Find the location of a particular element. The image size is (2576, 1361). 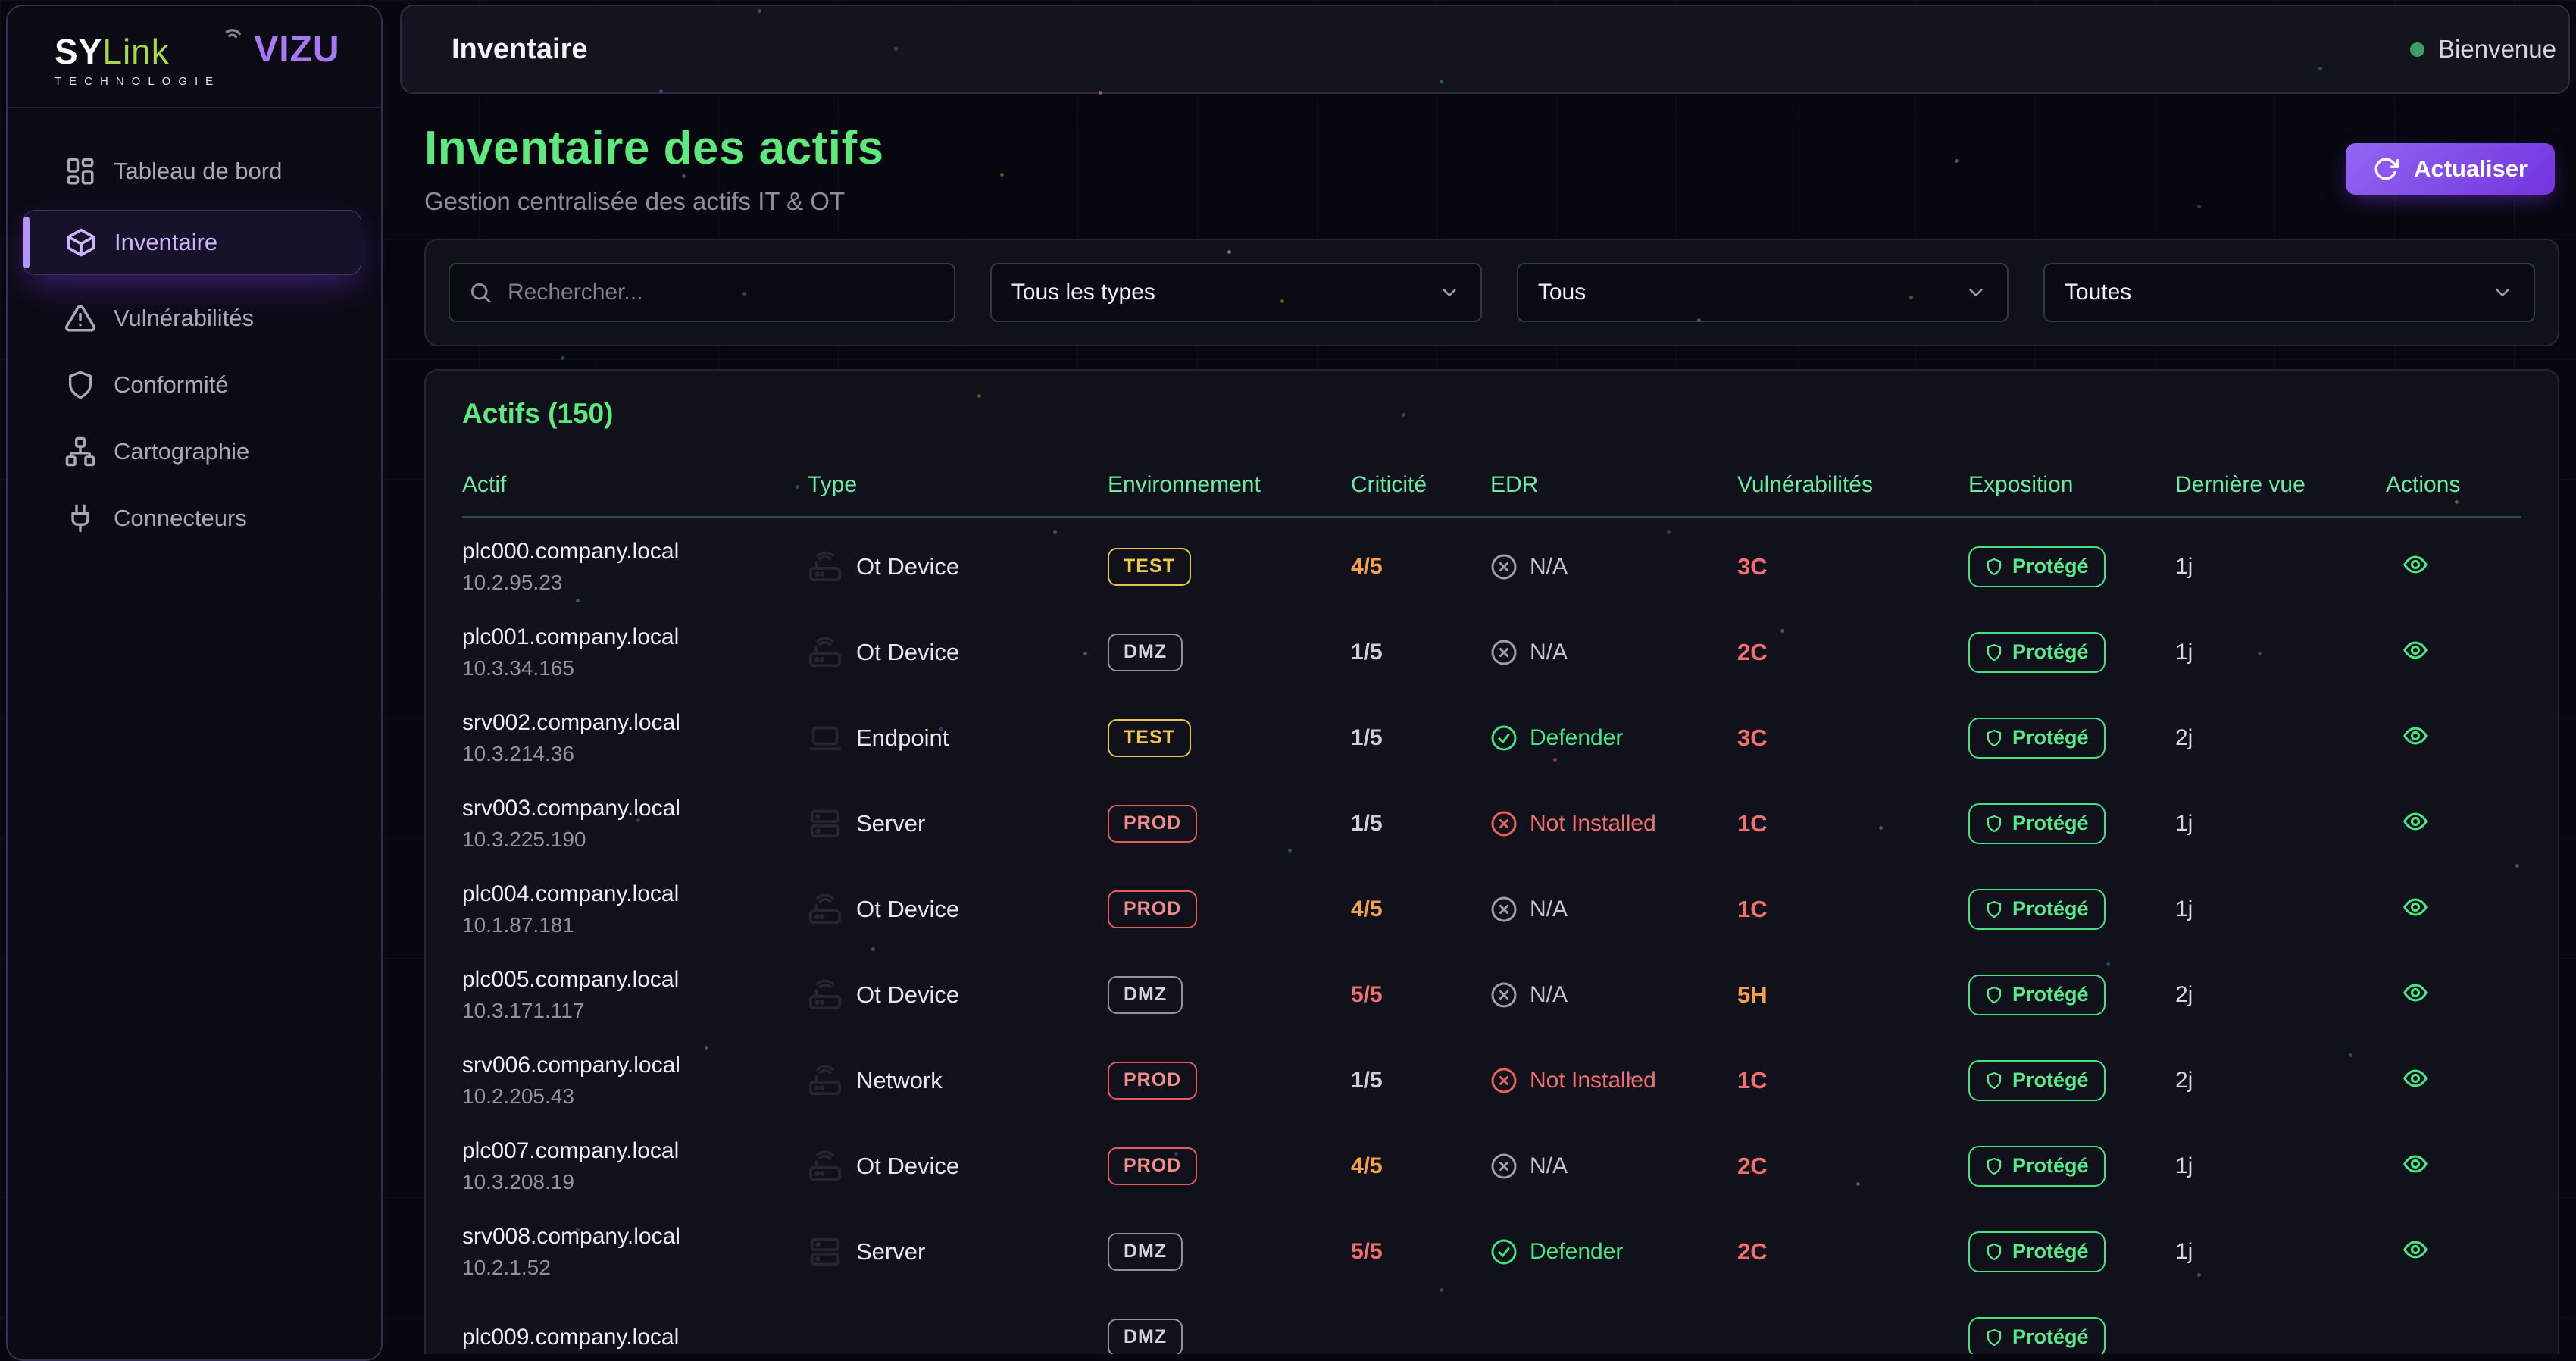

type-cell: Ot Device is located at coordinates (958, 652).